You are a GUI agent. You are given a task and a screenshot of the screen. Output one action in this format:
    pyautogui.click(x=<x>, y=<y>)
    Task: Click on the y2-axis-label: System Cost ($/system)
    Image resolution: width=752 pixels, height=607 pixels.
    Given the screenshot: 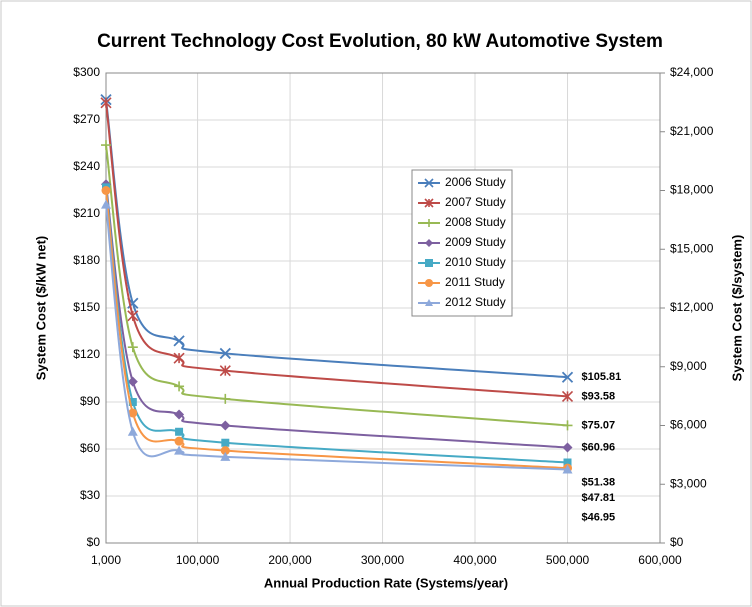 What is the action you would take?
    pyautogui.click(x=736, y=308)
    